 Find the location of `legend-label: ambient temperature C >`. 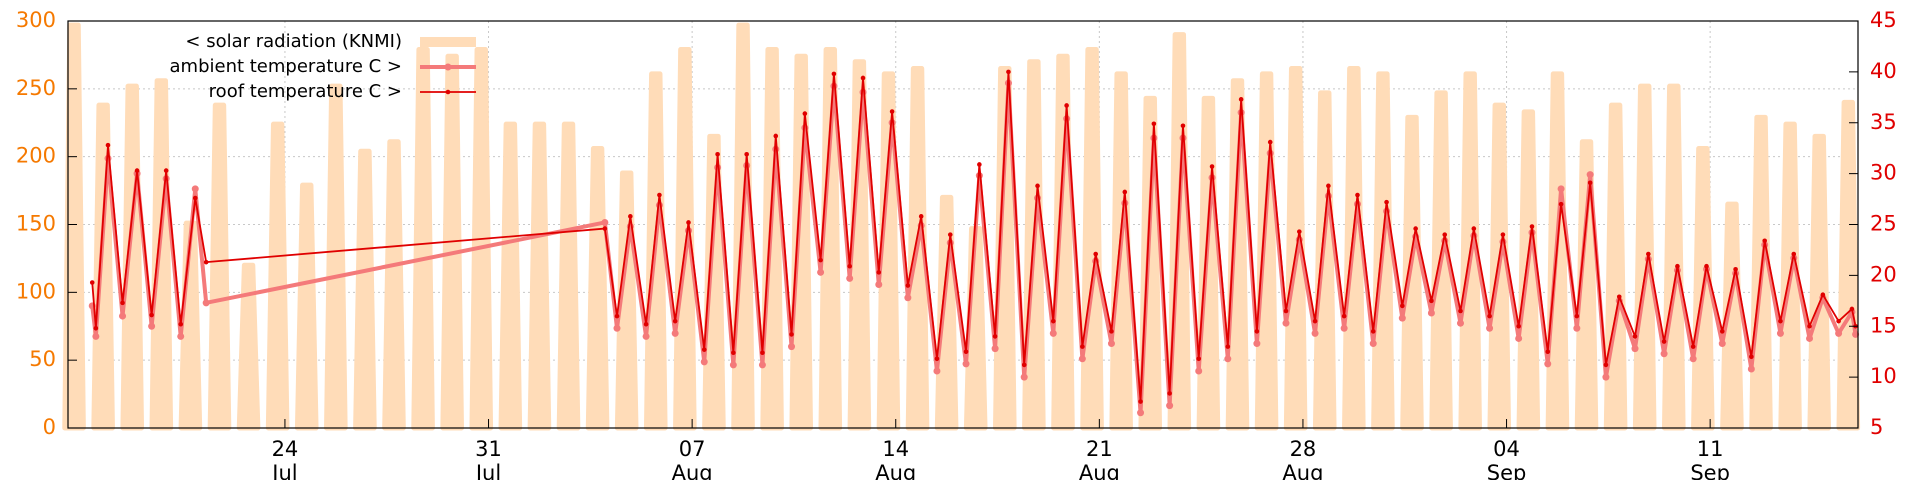

legend-label: ambient temperature C > is located at coordinates (286, 66).